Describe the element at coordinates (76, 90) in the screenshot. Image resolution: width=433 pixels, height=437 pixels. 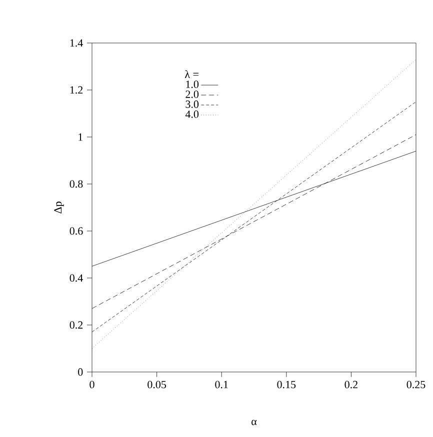
I see `y-tick-label: 1.2` at that location.